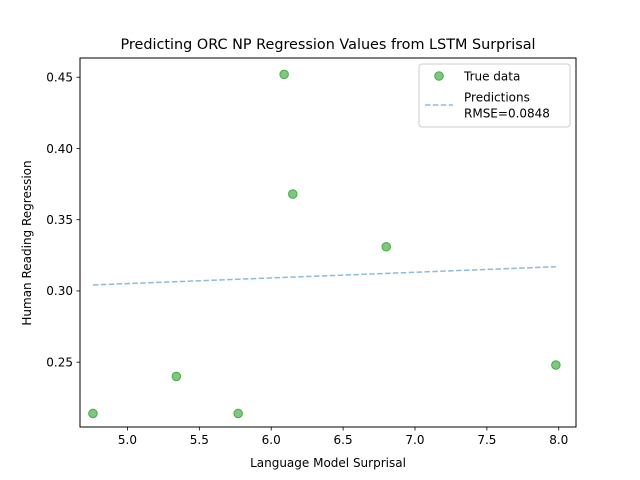  I want to click on legend-predictions-label: Predictions, so click(497, 98).